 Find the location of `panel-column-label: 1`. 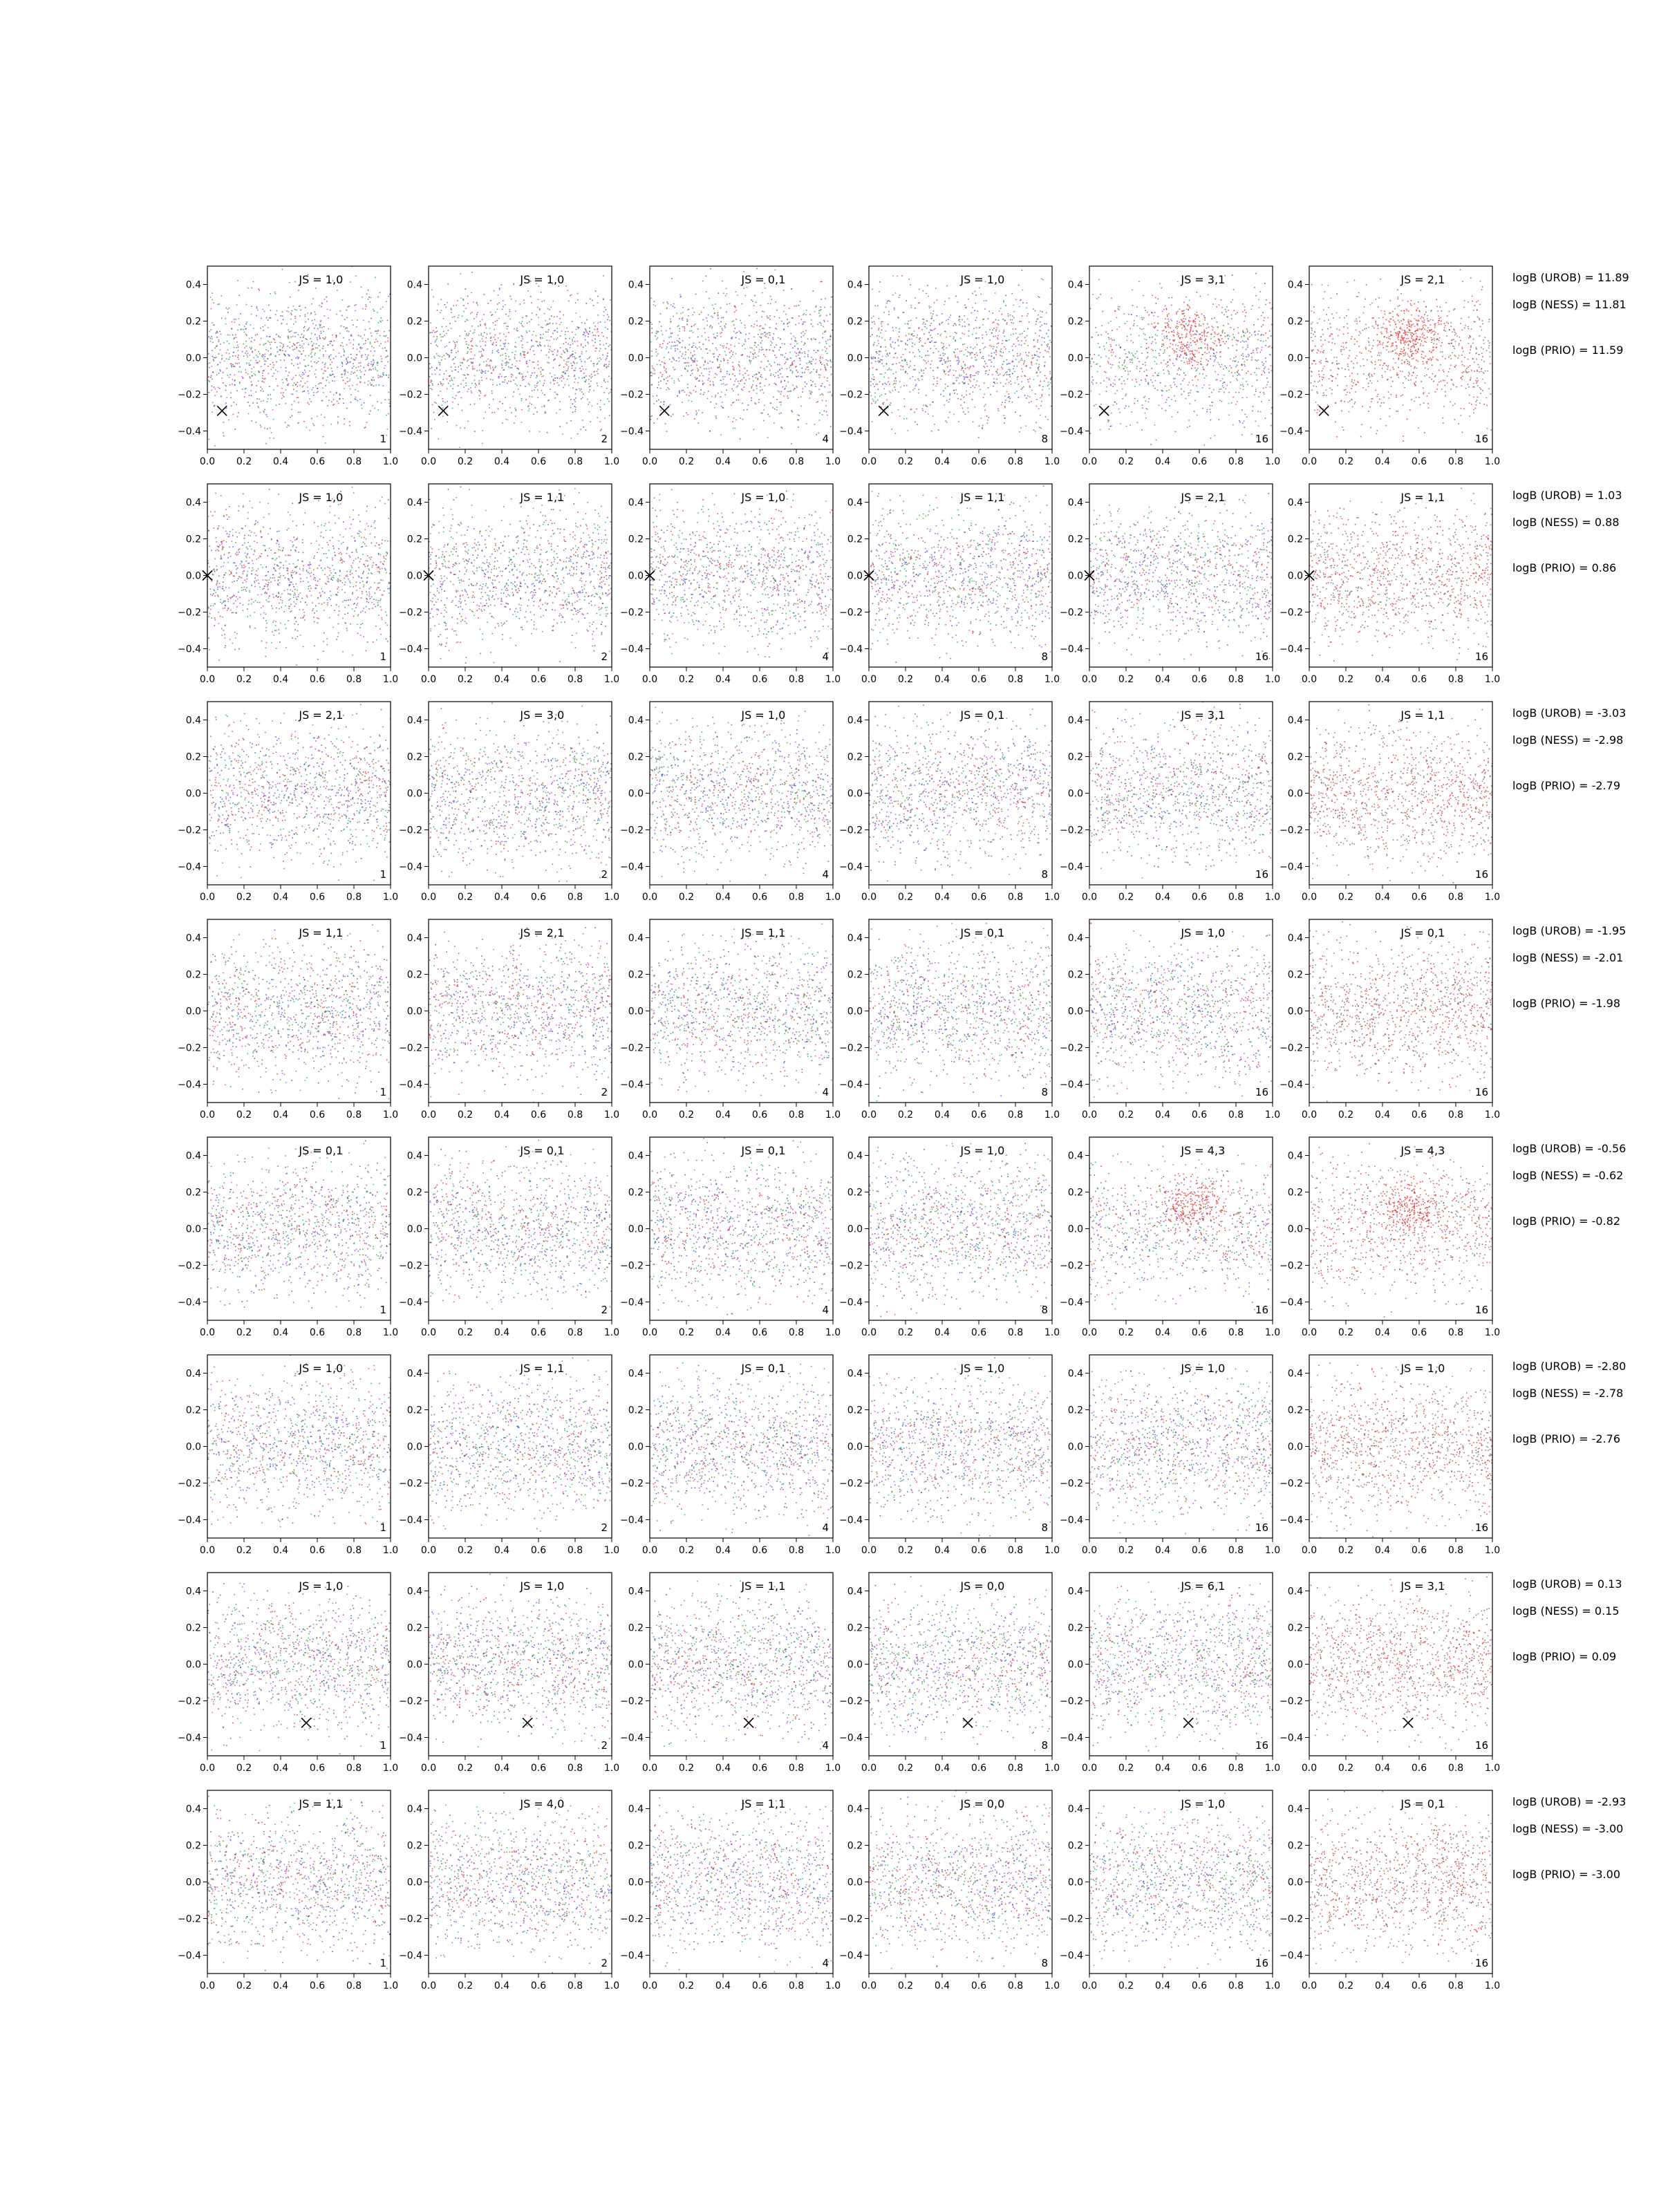

panel-column-label: 1 is located at coordinates (383, 1092).